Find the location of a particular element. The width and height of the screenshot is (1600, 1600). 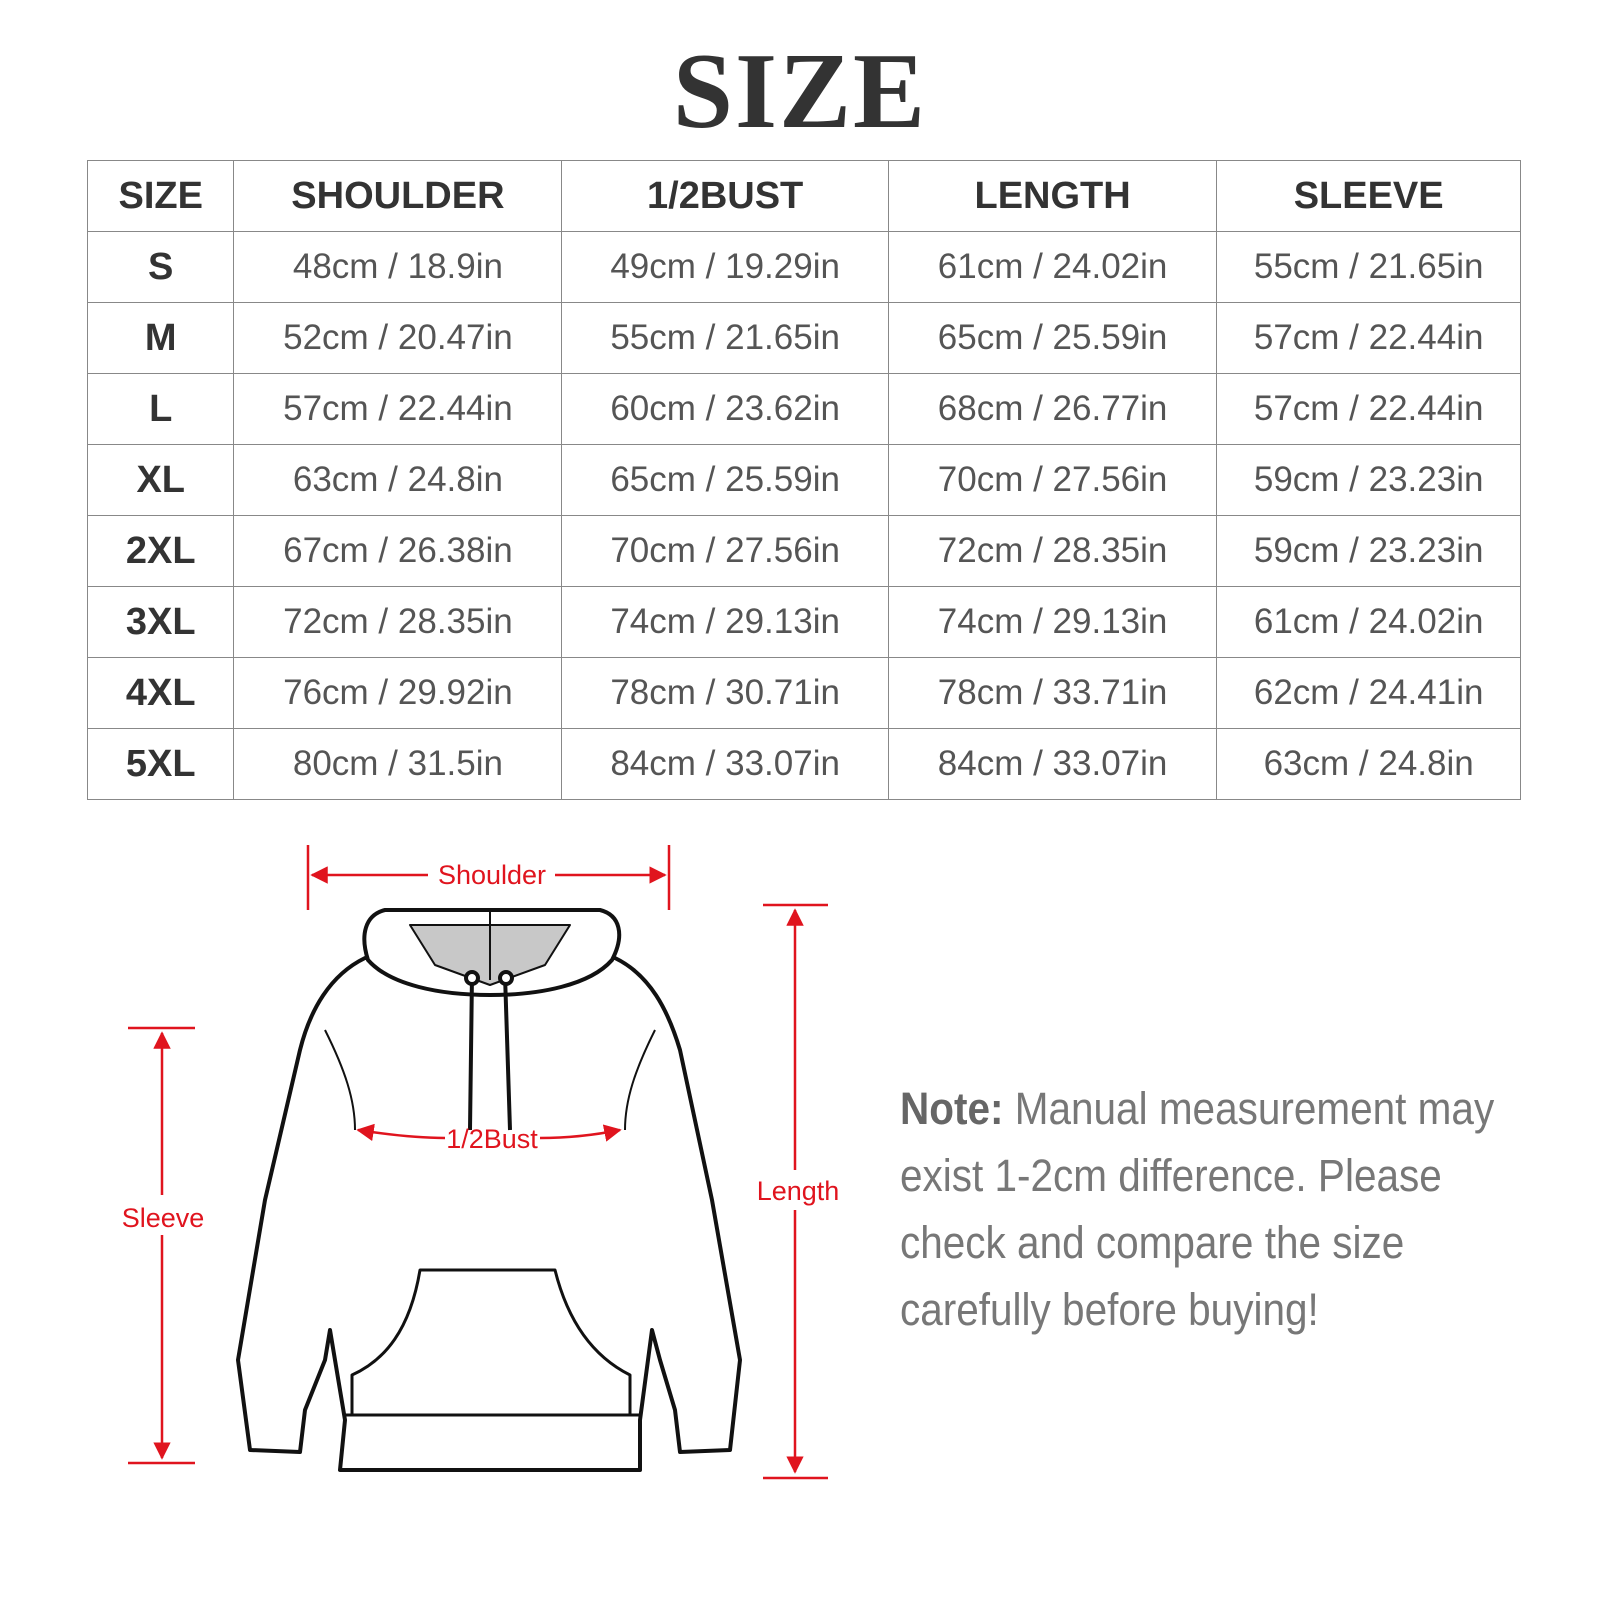

table-header-row: SIZE SHOULDER 1/2BUST LENGTH SLEEVE is located at coordinates (803, 196).